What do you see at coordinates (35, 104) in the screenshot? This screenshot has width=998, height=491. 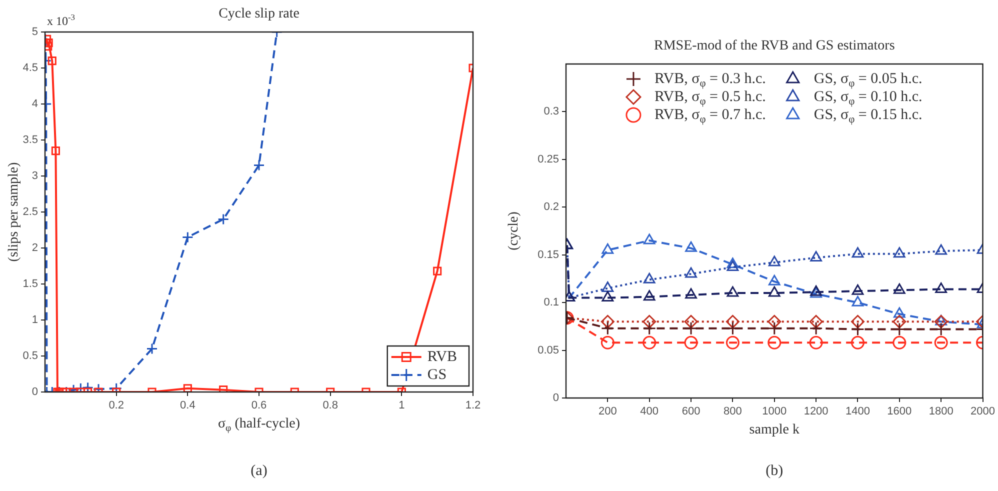 I see `y-tick-label: 4` at bounding box center [35, 104].